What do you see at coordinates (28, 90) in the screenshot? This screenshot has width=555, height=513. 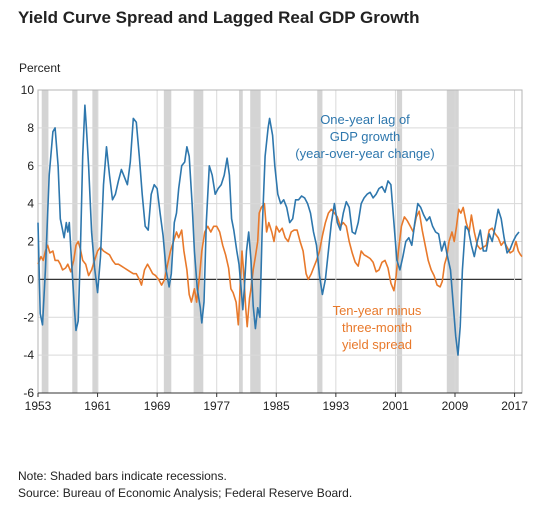 I see `y-tick-label: 10` at bounding box center [28, 90].